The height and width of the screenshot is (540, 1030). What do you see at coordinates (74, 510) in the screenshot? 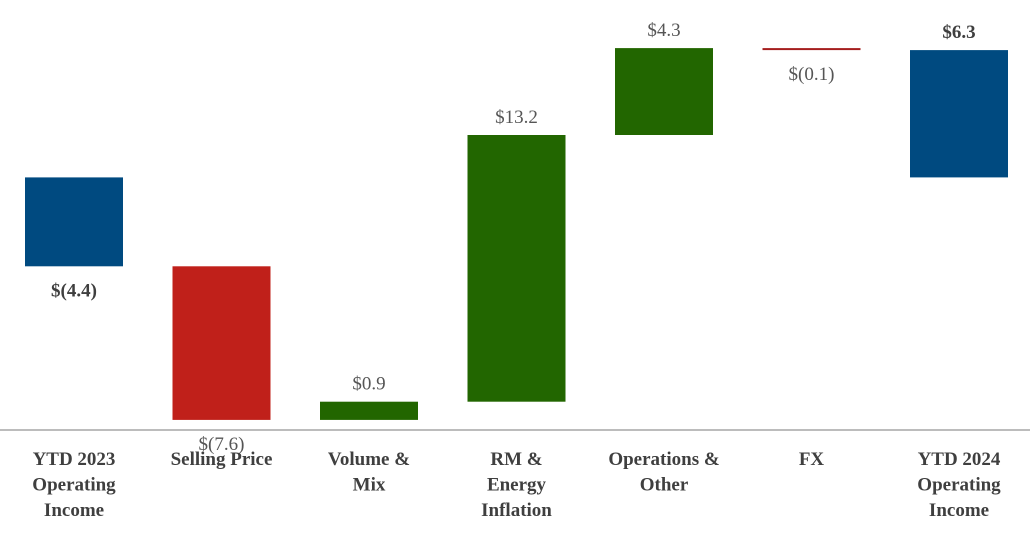
I see `category-label-0-line-2: Income` at bounding box center [74, 510].